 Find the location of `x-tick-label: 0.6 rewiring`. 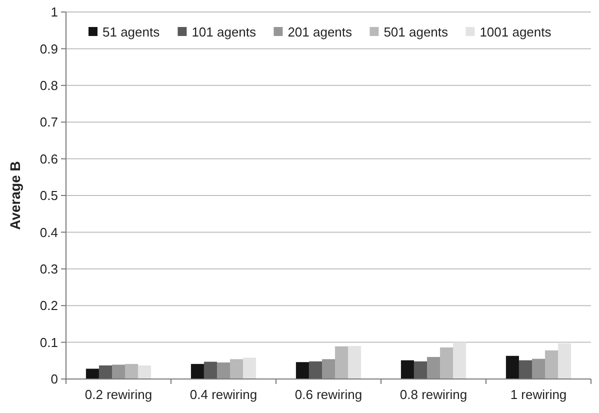

x-tick-label: 0.6 rewiring is located at coordinates (328, 394).